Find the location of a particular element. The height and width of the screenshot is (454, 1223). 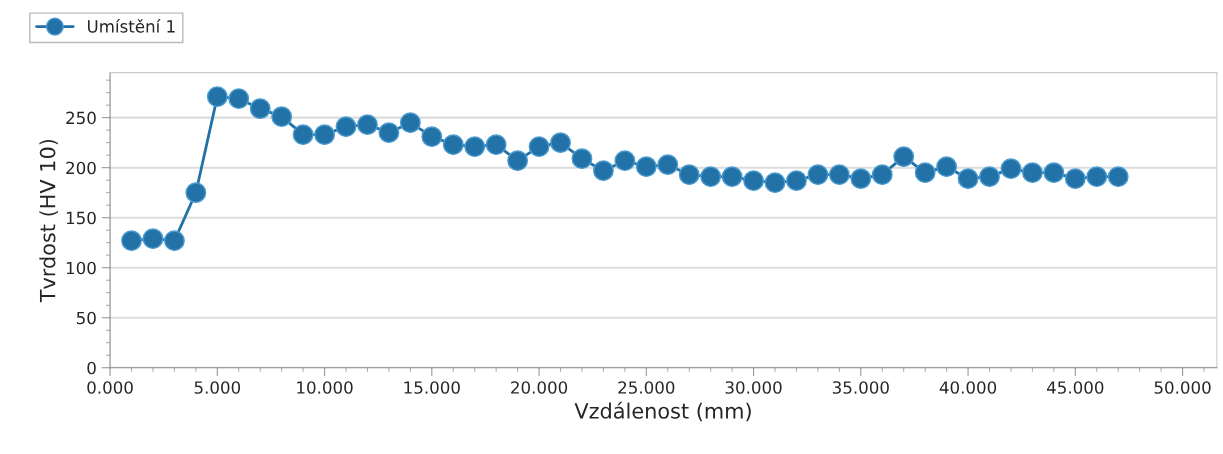

x-tick-label: 0.000 is located at coordinates (110, 387).